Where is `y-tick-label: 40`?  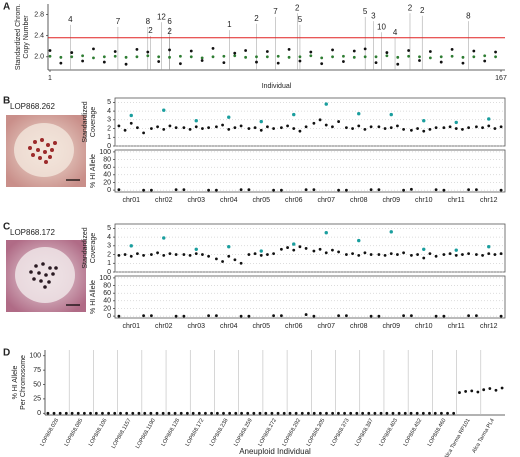
y-tick-label: 40 is located at coordinates (107, 301).